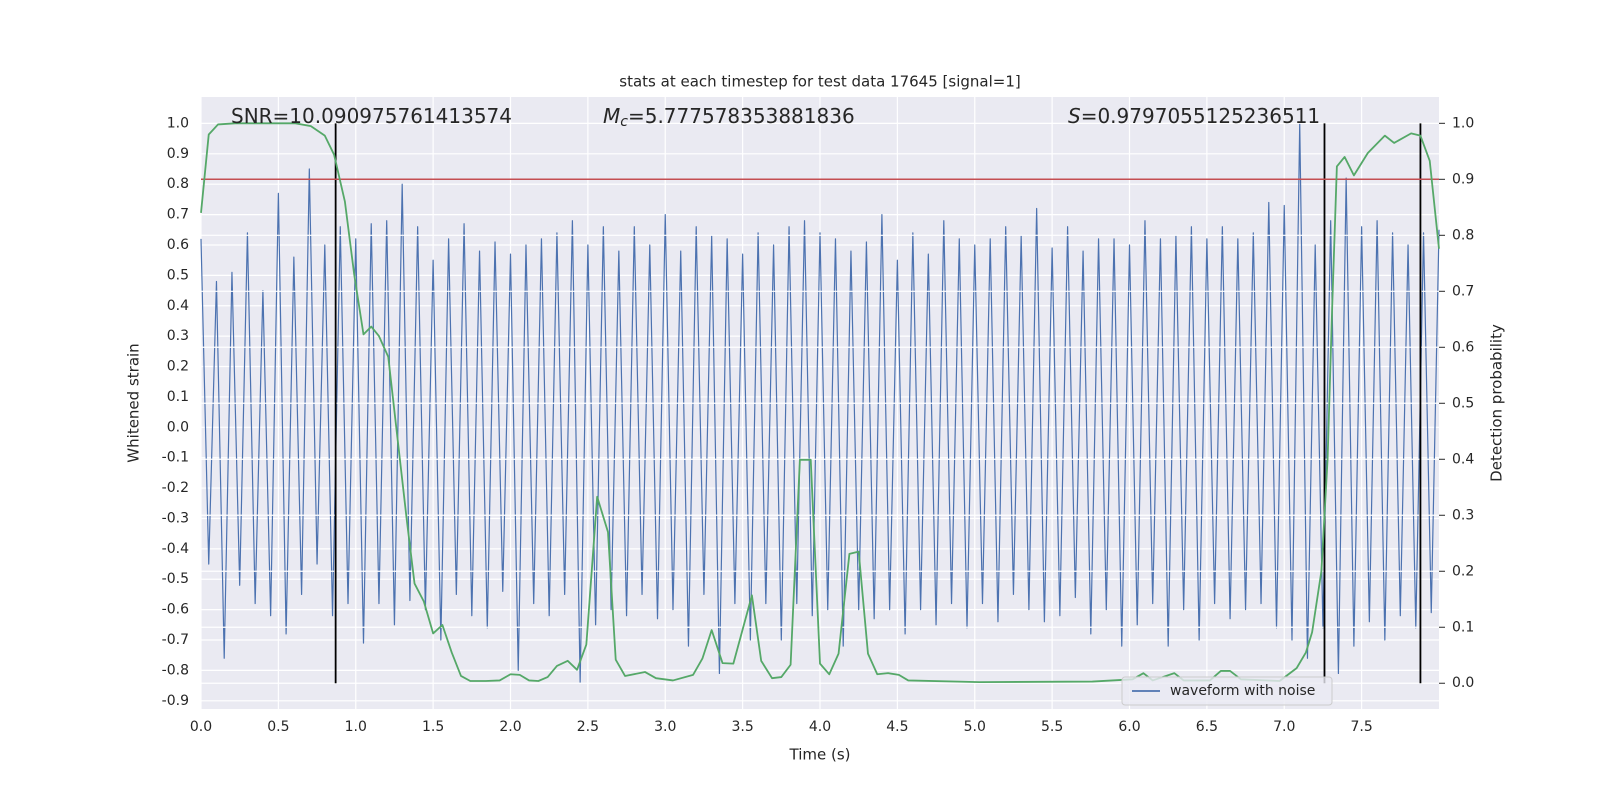 This screenshot has width=1600, height=800. I want to click on stat-annotation: Mc=5.777578353881836, so click(729, 117).